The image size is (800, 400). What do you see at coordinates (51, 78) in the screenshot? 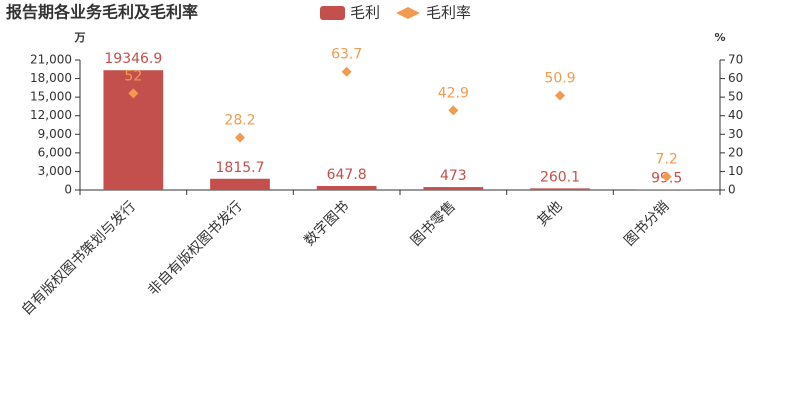
I see `y-tick-label: 18,000` at bounding box center [51, 78].